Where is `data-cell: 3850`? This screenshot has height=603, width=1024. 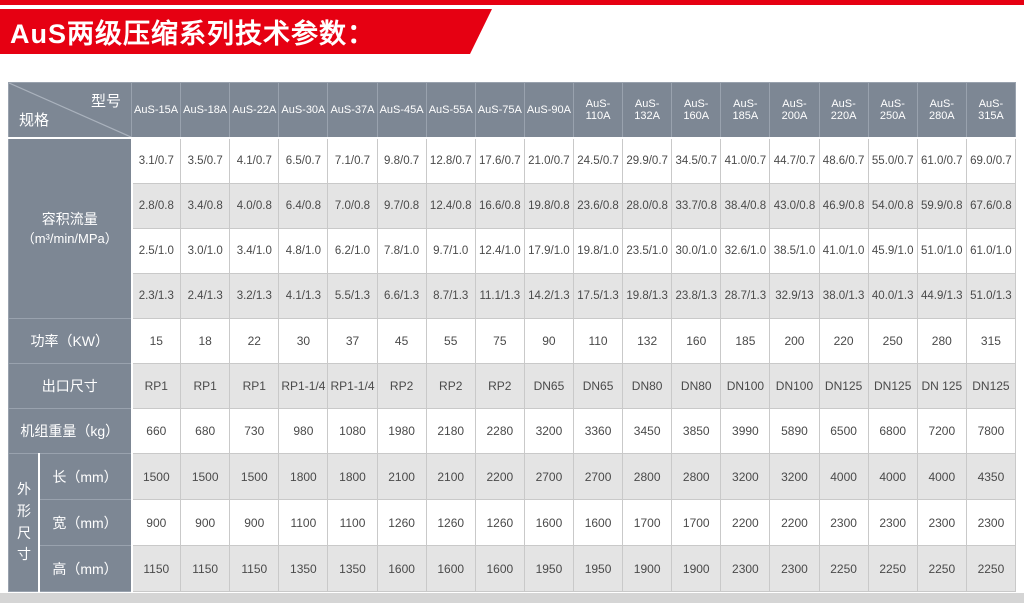 data-cell: 3850 is located at coordinates (696, 431).